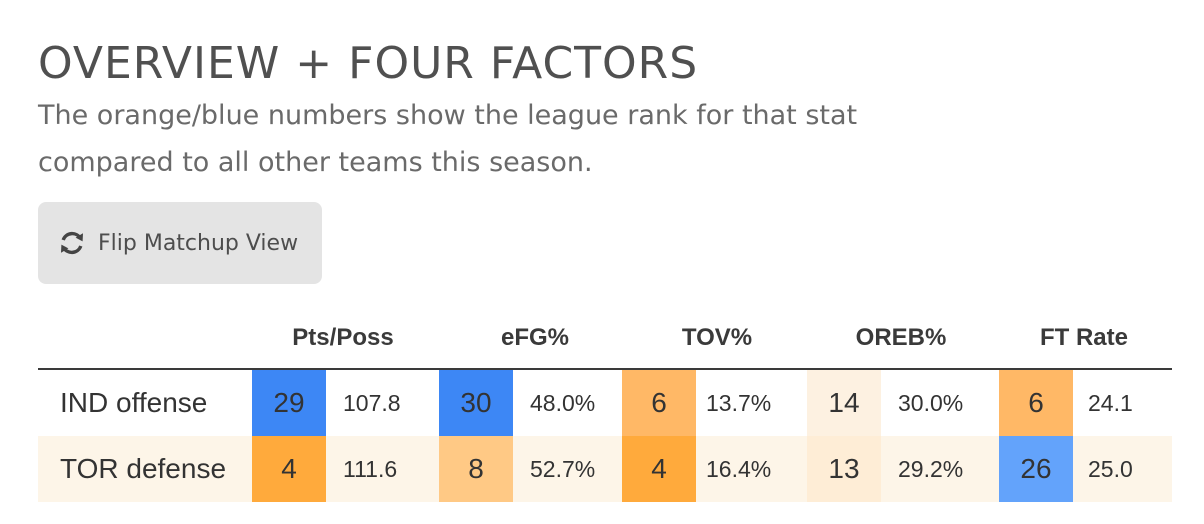 The width and height of the screenshot is (1204, 524). What do you see at coordinates (844, 469) in the screenshot?
I see `rank-cell: 13` at bounding box center [844, 469].